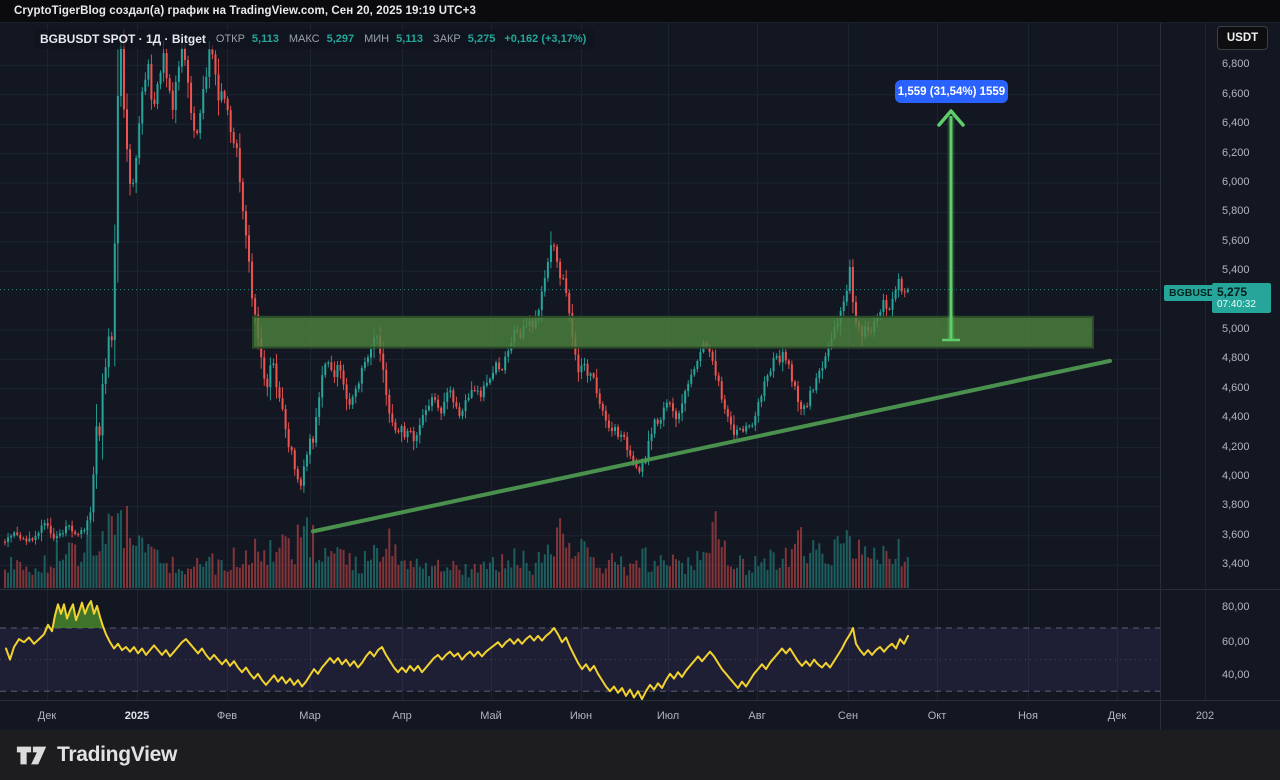 This screenshot has width=1280, height=780. Describe the element at coordinates (668, 716) in the screenshot. I see `time-label-Июл: Июл` at that location.